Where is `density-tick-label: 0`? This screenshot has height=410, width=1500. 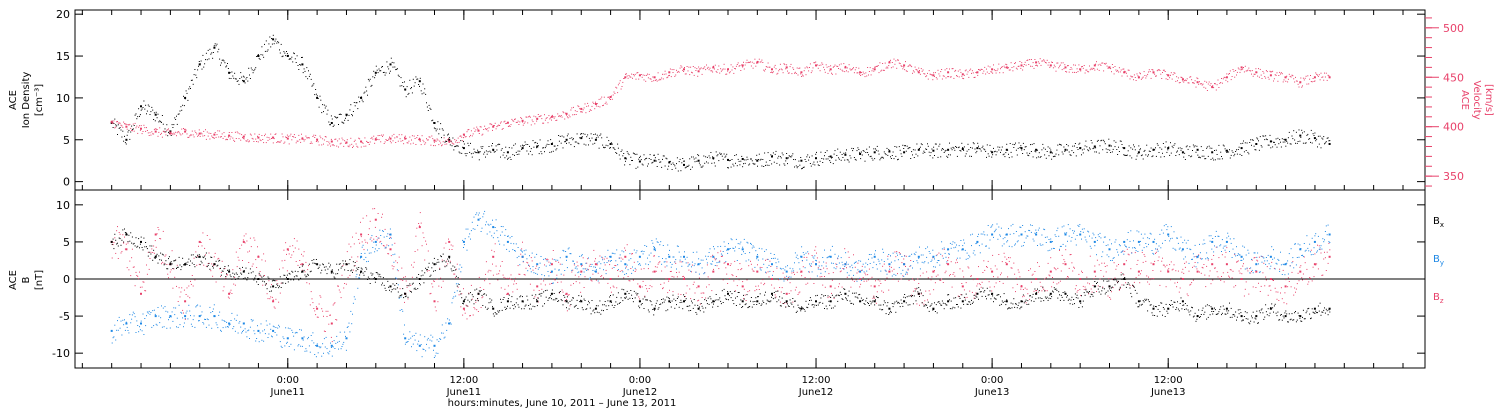
density-tick-label: 0 is located at coordinates (66, 182).